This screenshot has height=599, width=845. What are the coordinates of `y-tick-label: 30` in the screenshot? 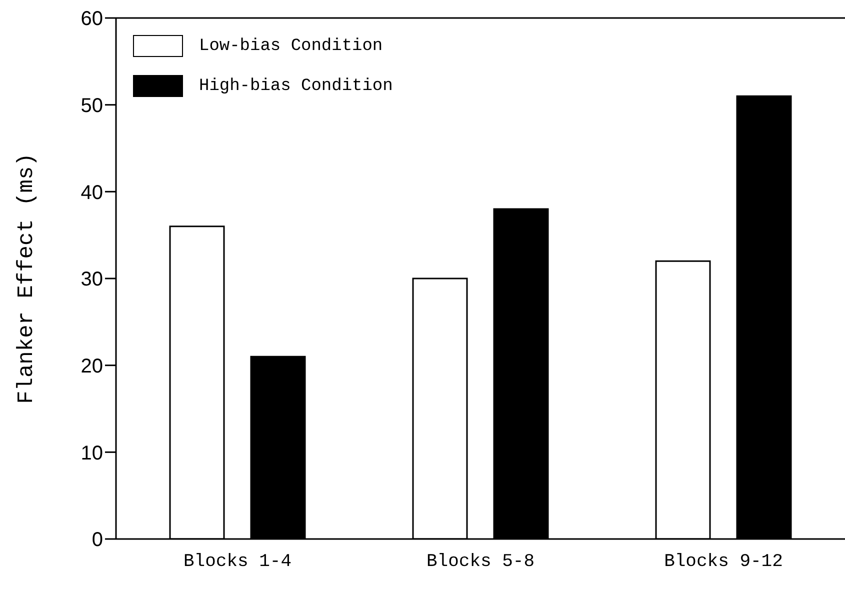 It's located at (91, 279).